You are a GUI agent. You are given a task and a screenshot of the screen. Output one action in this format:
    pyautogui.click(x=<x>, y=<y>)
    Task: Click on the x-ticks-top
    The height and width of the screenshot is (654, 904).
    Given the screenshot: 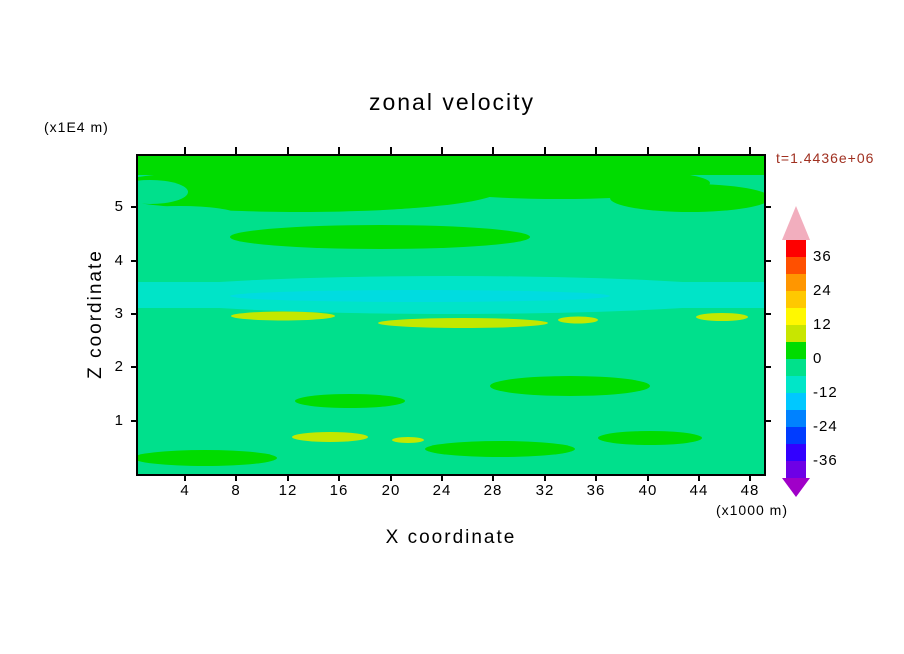 What is the action you would take?
    pyautogui.click(x=467, y=151)
    